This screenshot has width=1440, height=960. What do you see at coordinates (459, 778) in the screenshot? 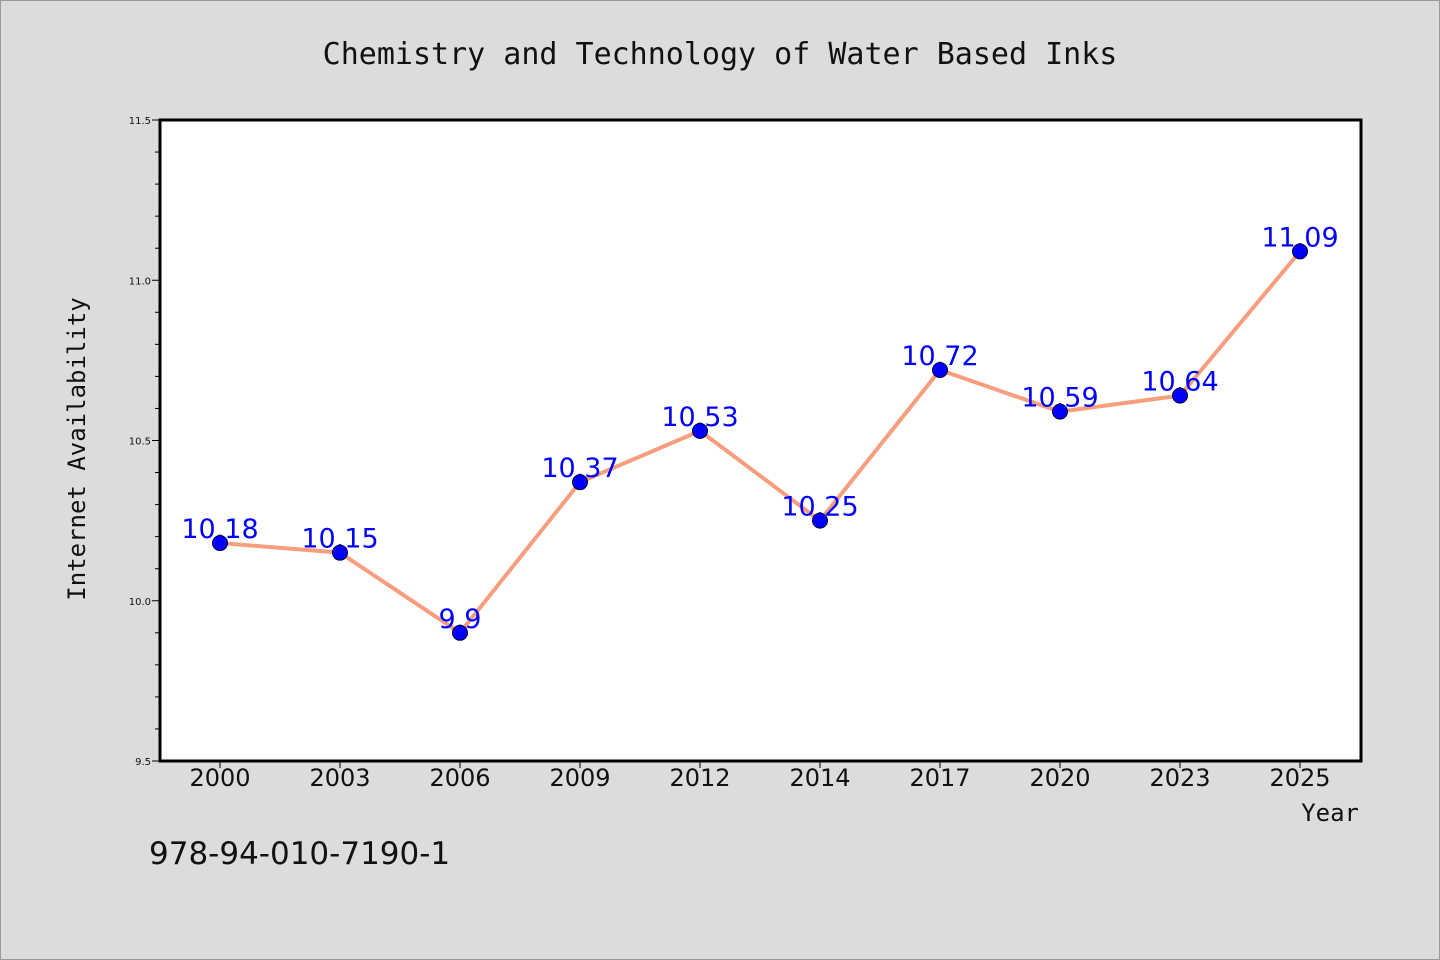
I see `x-tick-label: 2006` at bounding box center [459, 778].